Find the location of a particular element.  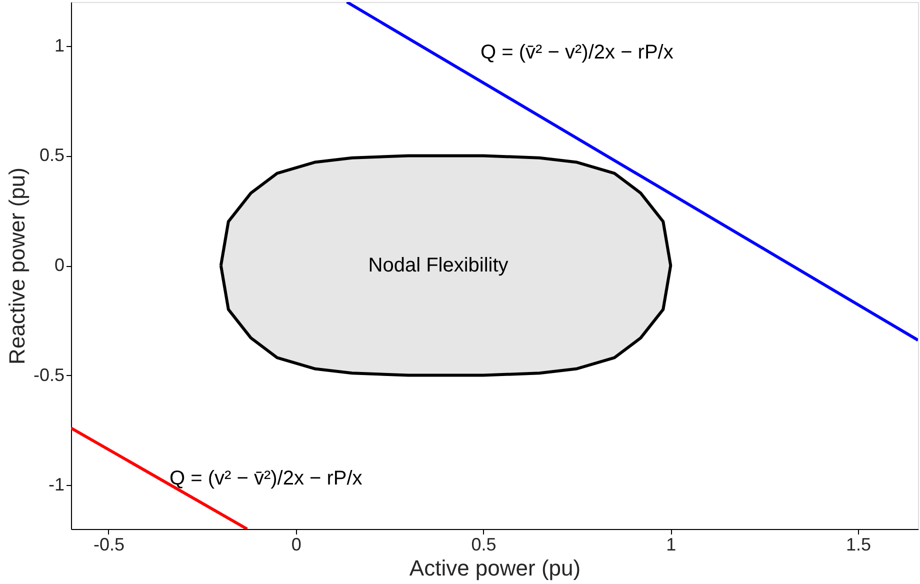

y-tick-label: 0.5 is located at coordinates (51, 155).